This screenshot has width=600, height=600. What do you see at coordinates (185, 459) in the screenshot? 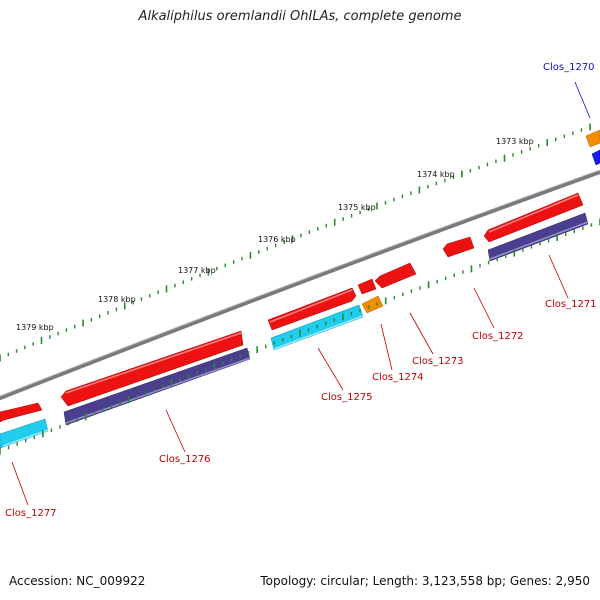
I see `gene-label: Clos_1276` at bounding box center [185, 459].